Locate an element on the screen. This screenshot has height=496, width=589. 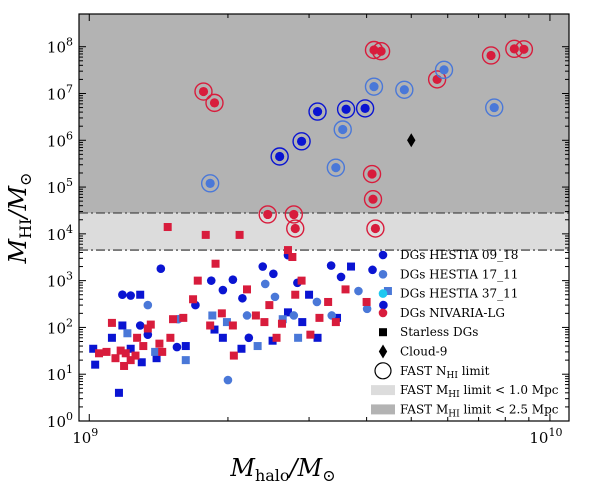
y-tick-label: 10⁵ is located at coordinates (60, 186).